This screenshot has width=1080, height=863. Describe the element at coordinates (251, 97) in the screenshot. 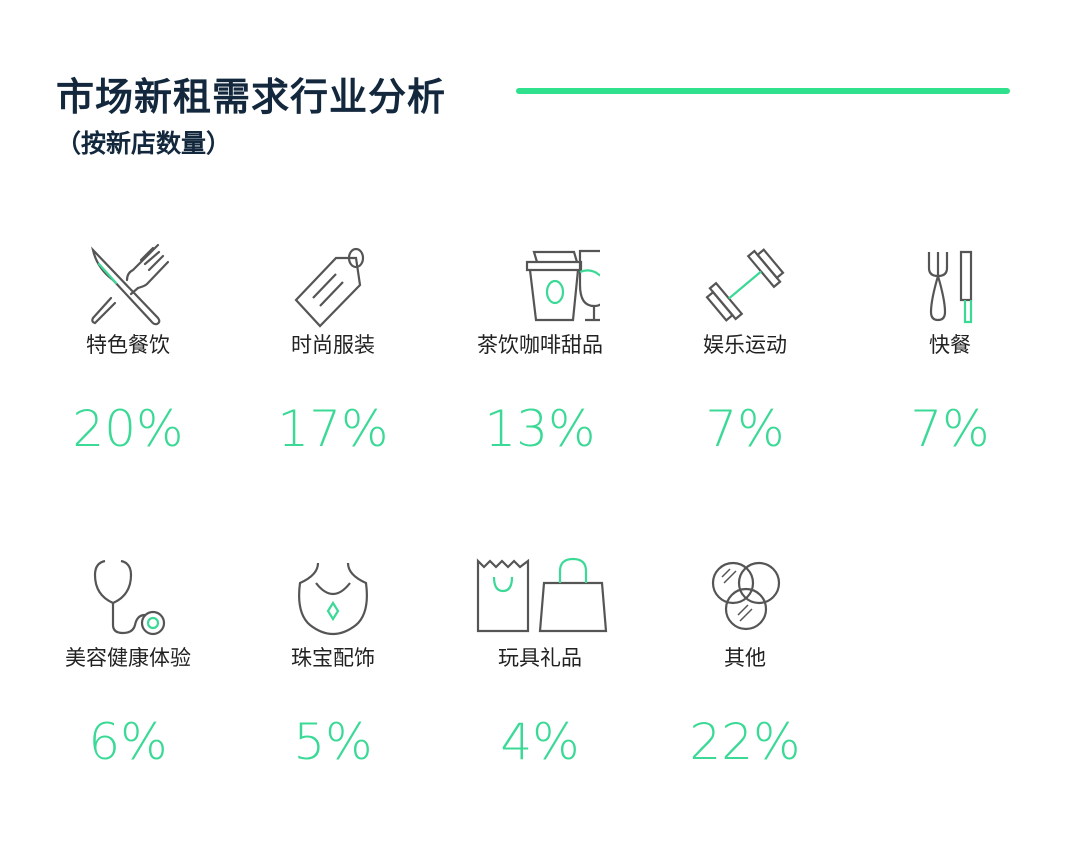

I see `page-title: 市场新租需求行业分析` at that location.